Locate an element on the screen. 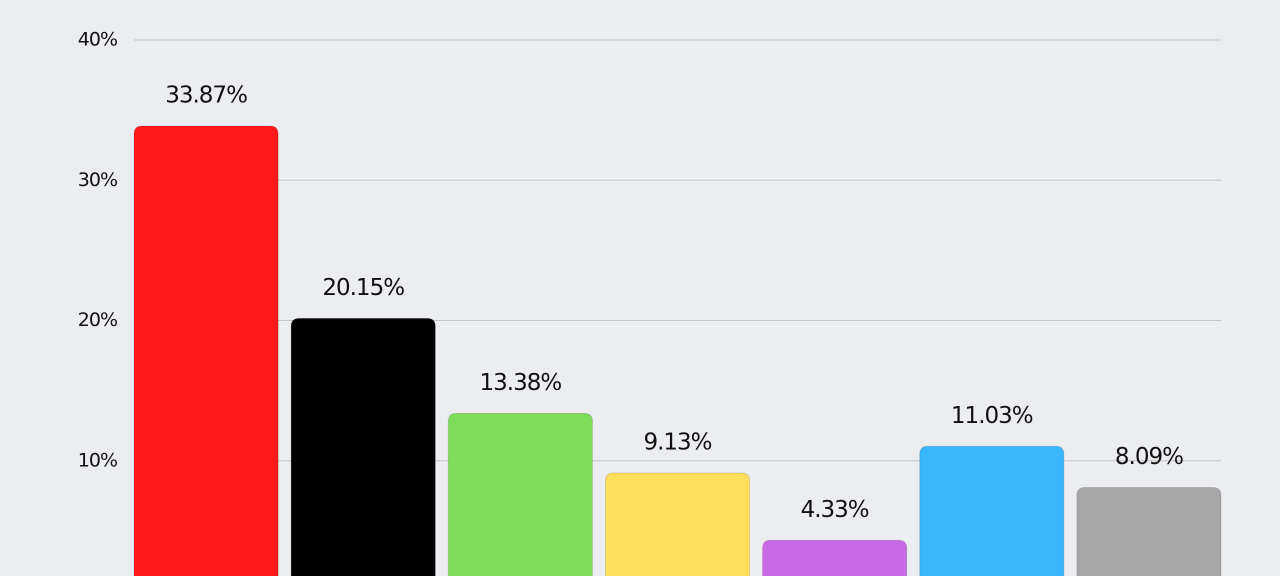  y-tick-label: 30% is located at coordinates (97, 180).